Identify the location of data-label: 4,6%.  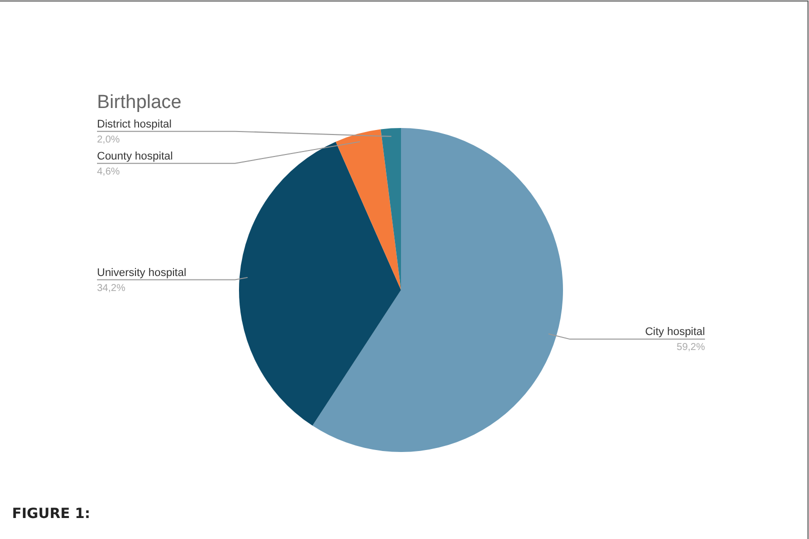
(108, 172).